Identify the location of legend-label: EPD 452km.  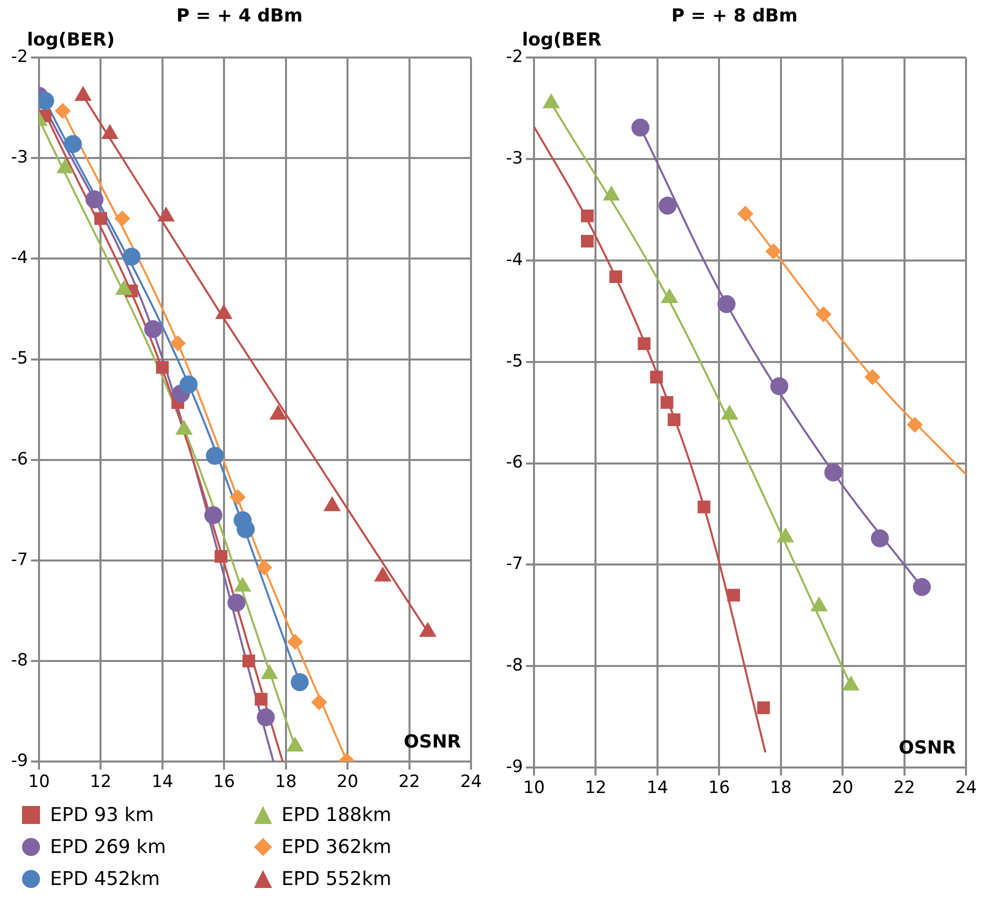
(105, 879).